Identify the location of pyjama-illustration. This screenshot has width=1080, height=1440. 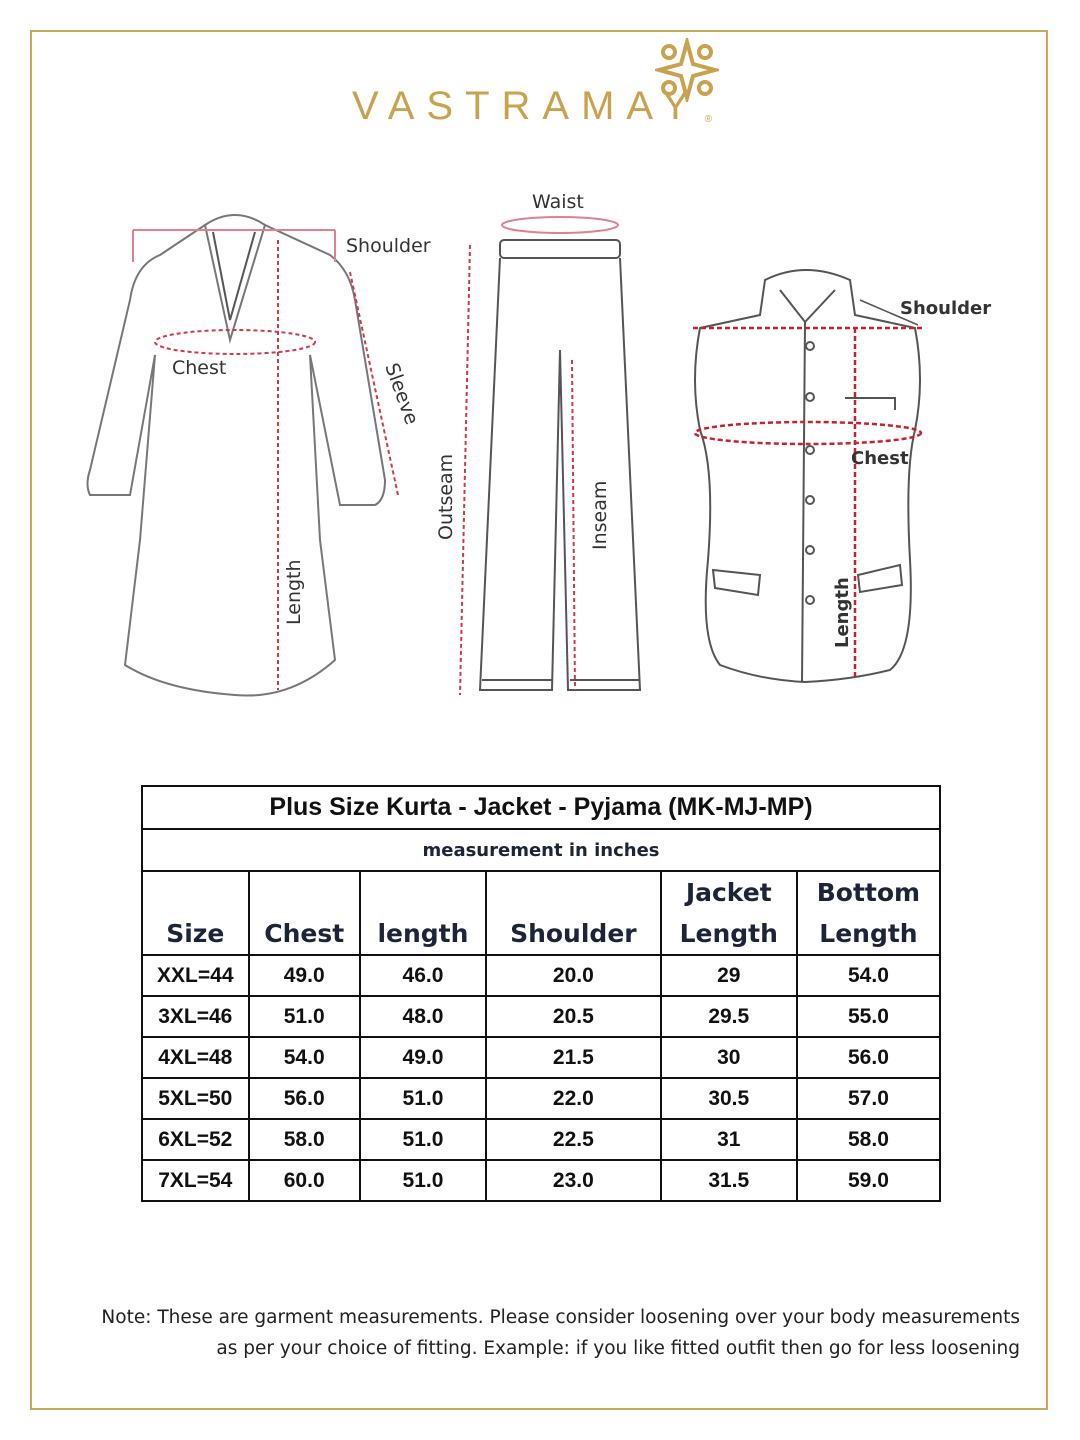
(560, 465).